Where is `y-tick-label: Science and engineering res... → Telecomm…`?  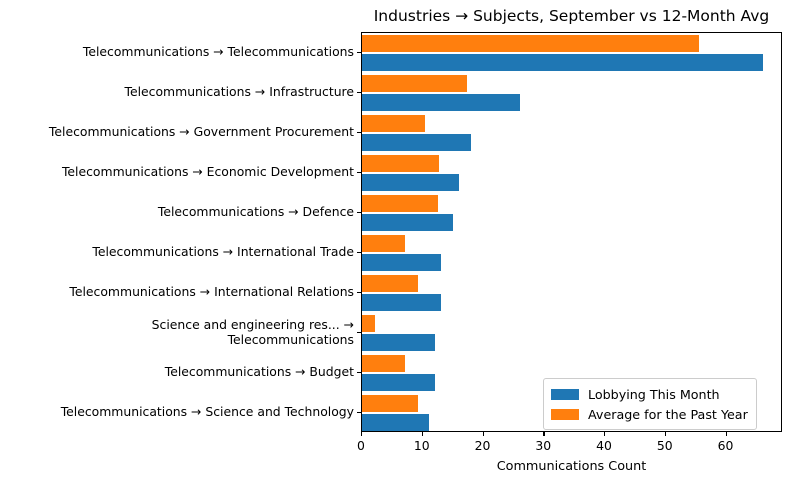
y-tick-label: Science and engineering res... → Telecomm… is located at coordinates (252, 332).